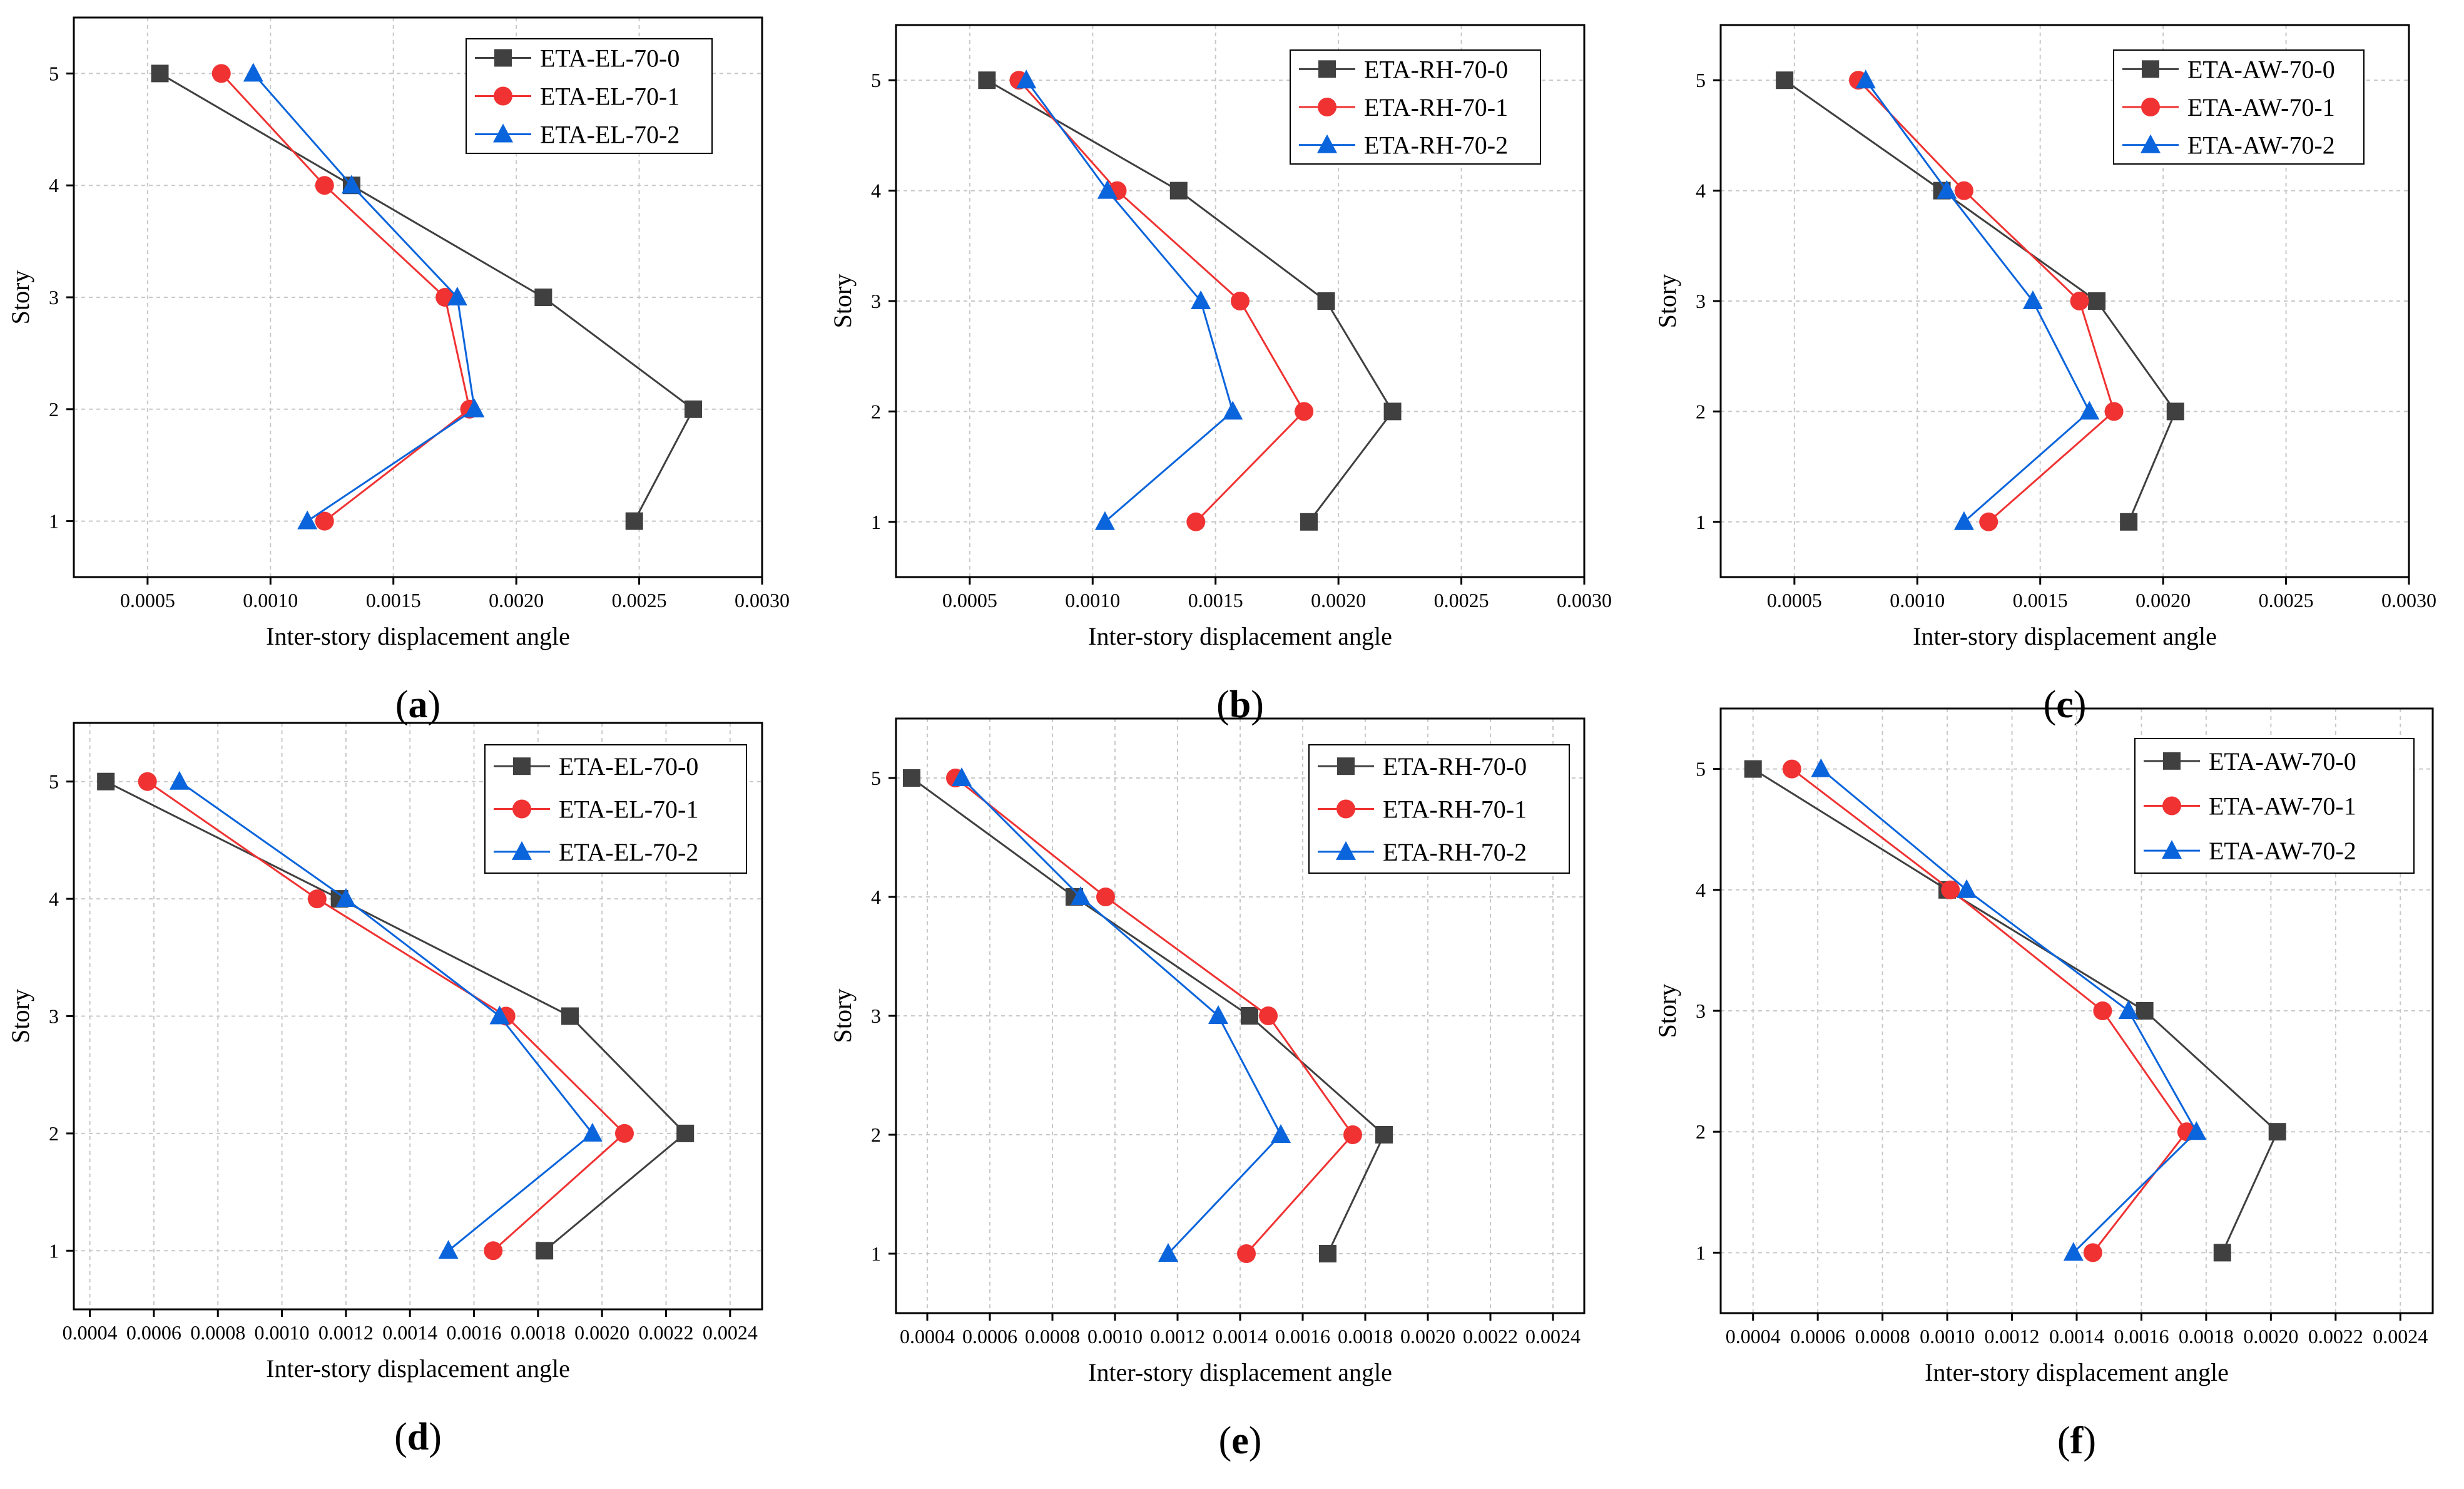 The image size is (2464, 1489). What do you see at coordinates (2077, 1441) in the screenshot?
I see `panel-caption: (f)` at bounding box center [2077, 1441].